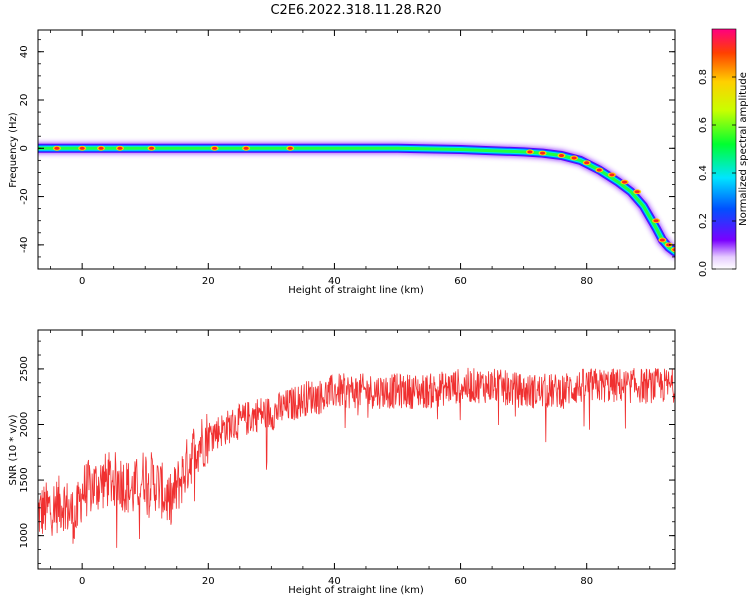  Describe the element at coordinates (703, 221) in the screenshot. I see `colorbar-tick-label: 0.2` at that location.